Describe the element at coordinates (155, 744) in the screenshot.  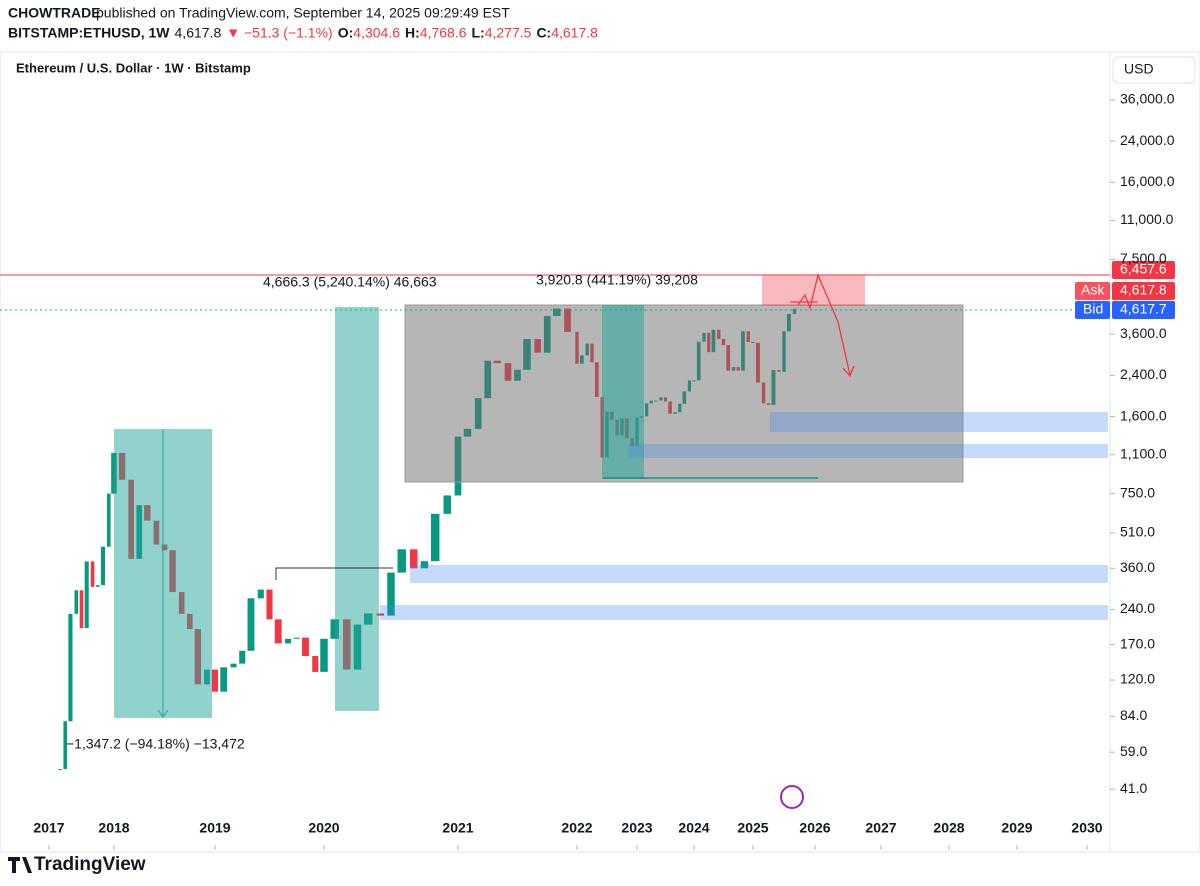
I see `annotation: −1,347.2 (−94.18%) −13,472` at that location.